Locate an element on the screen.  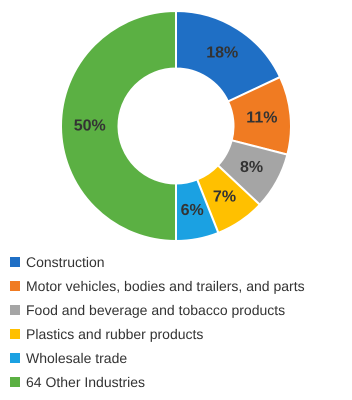
legend-label: Wholesale trade is located at coordinates (77, 358).